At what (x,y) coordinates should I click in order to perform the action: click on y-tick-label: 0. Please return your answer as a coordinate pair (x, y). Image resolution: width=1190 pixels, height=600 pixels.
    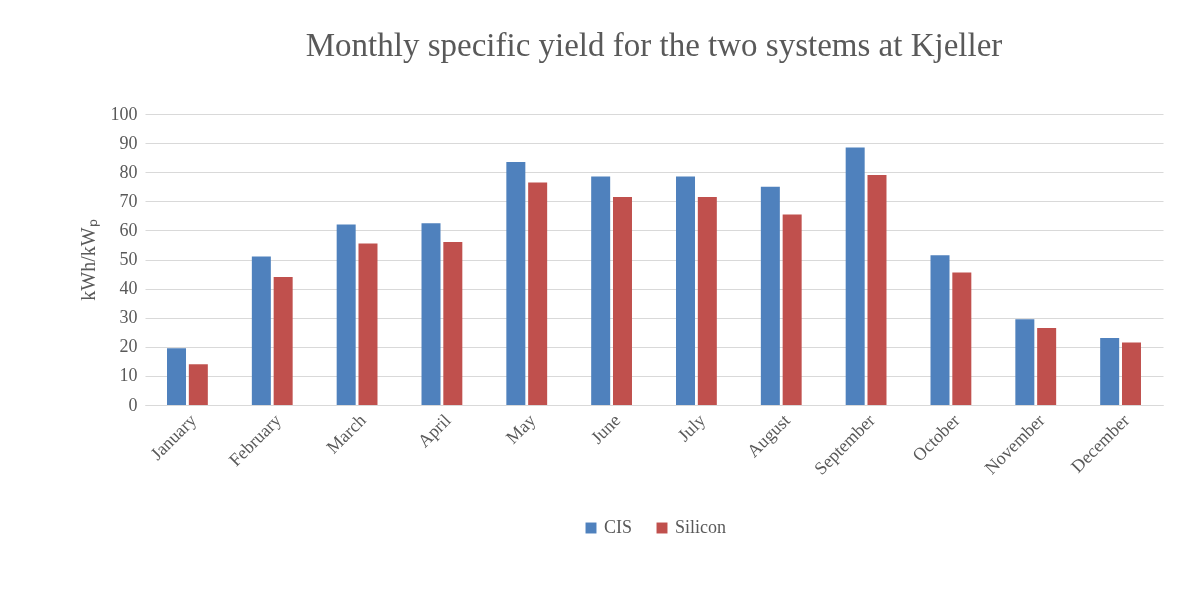
    Looking at the image, I should click on (133, 404).